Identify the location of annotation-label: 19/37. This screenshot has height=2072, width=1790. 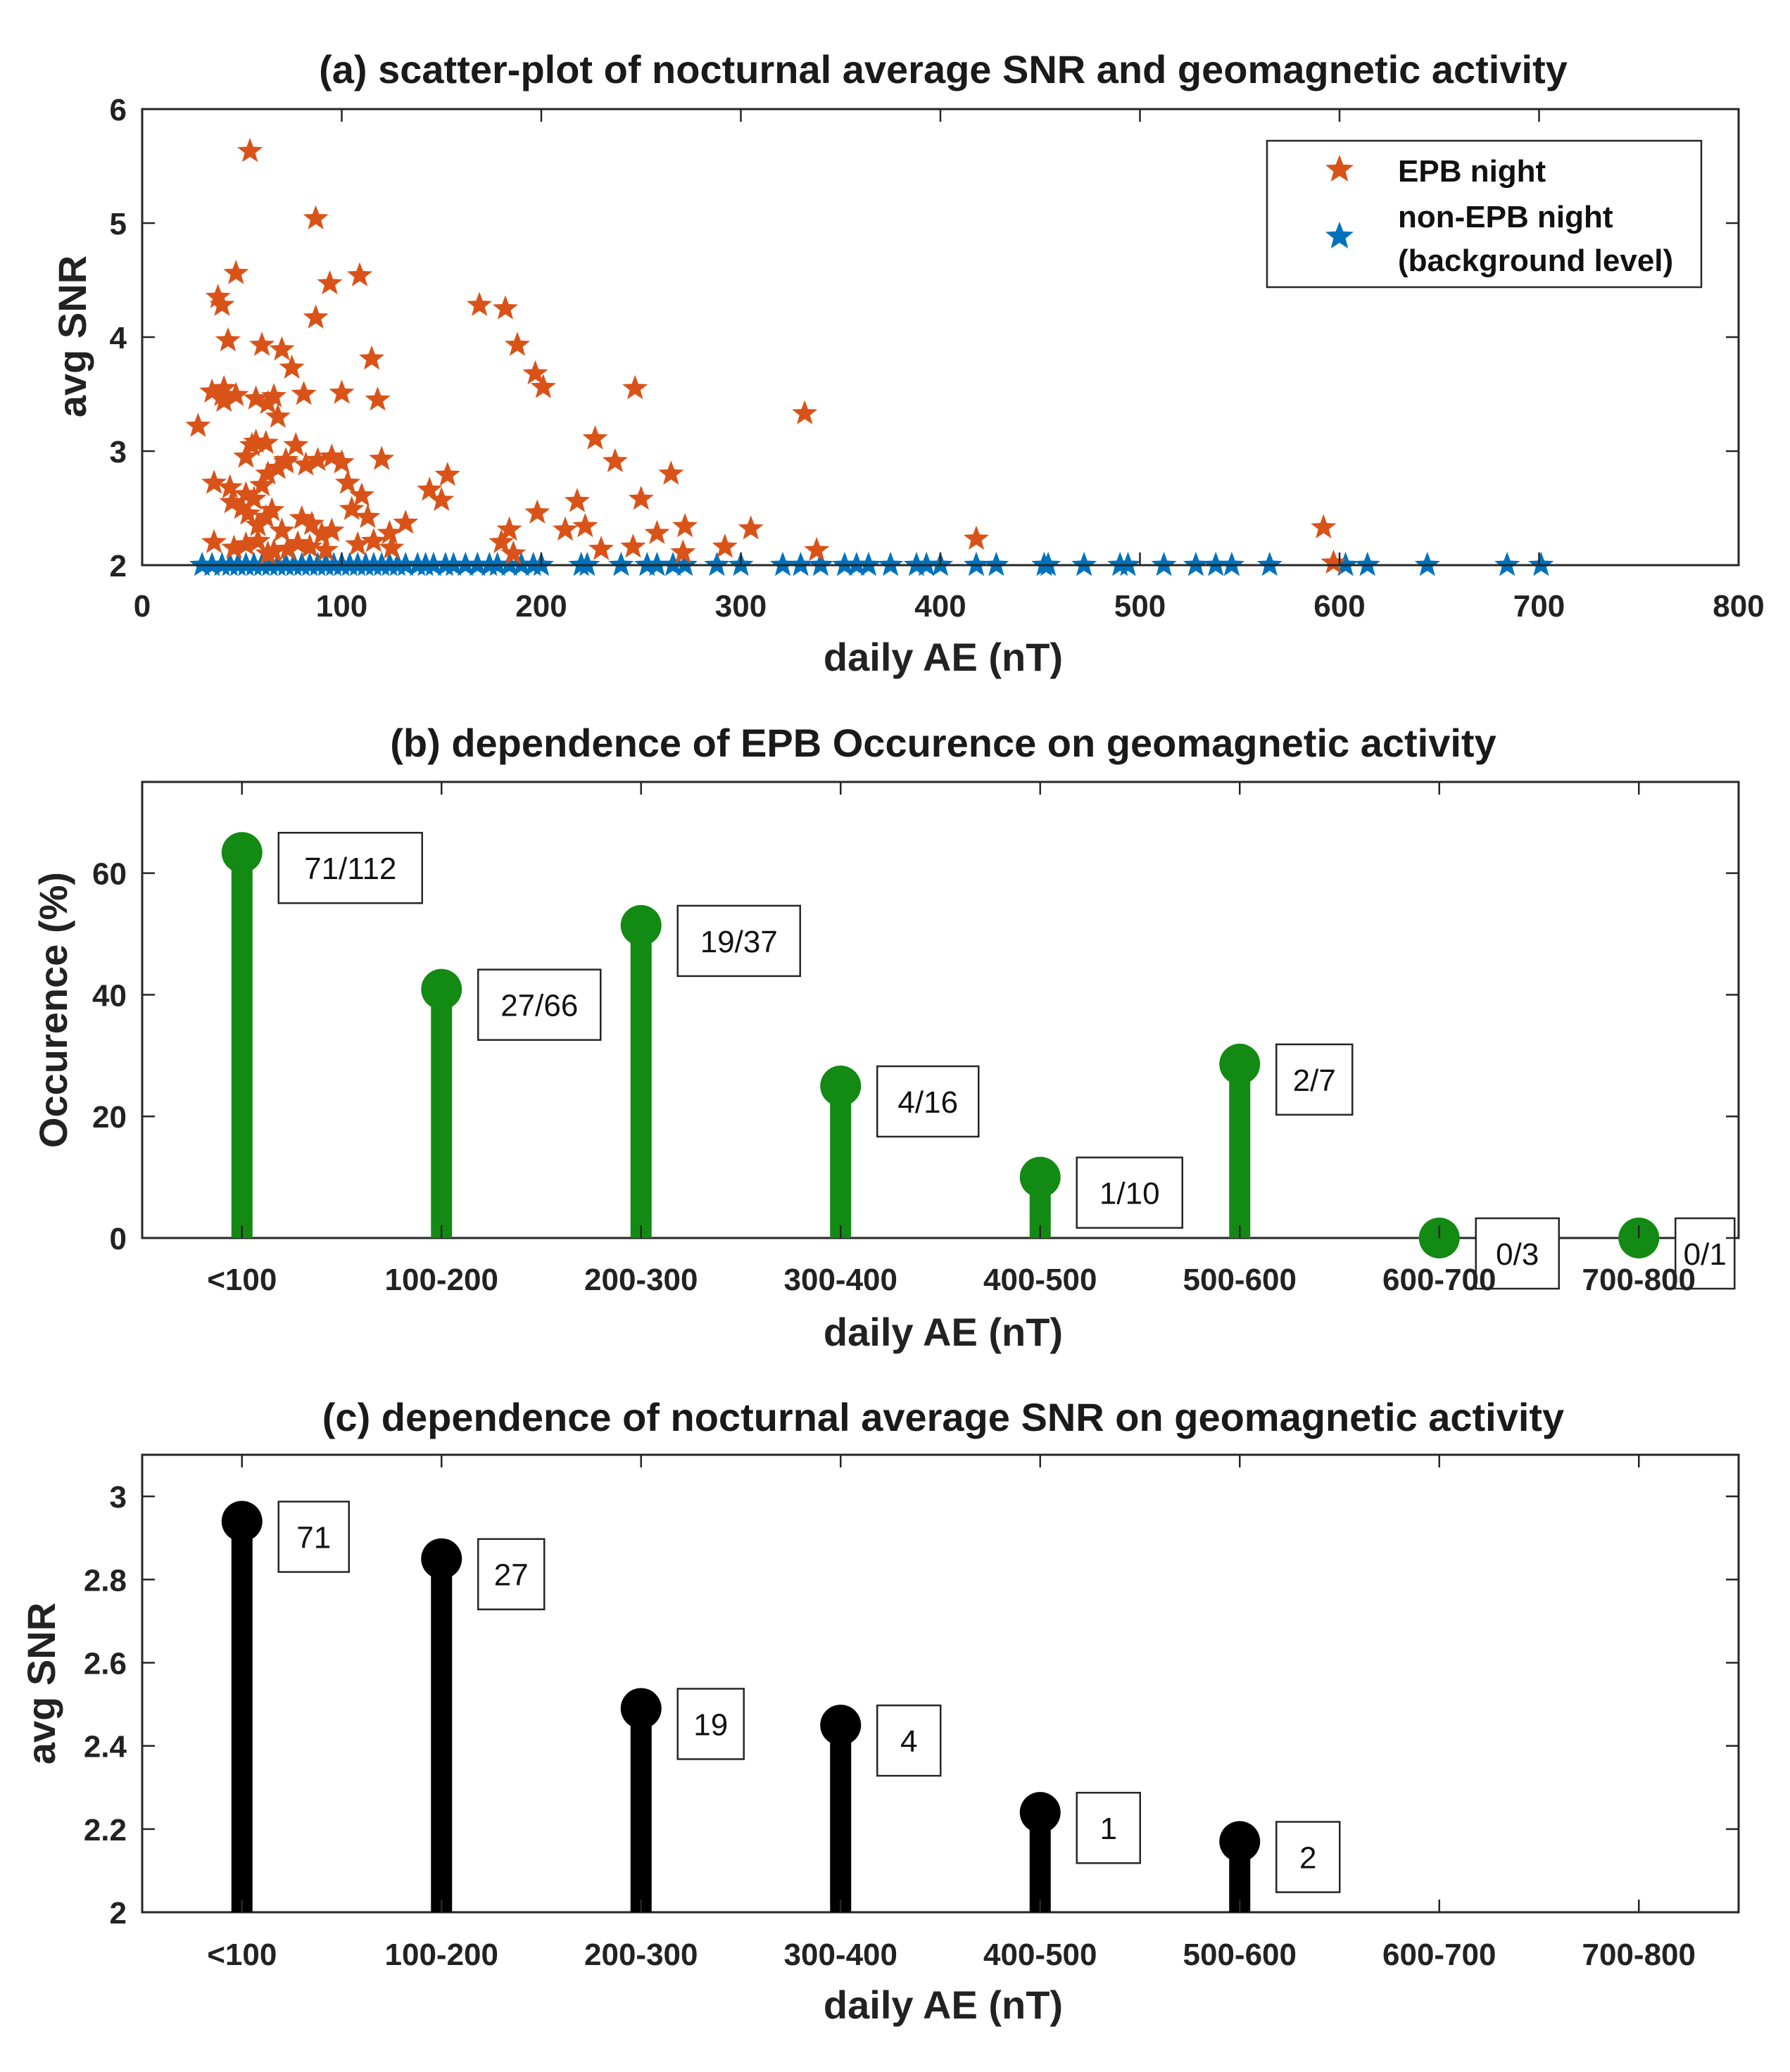
(739, 942).